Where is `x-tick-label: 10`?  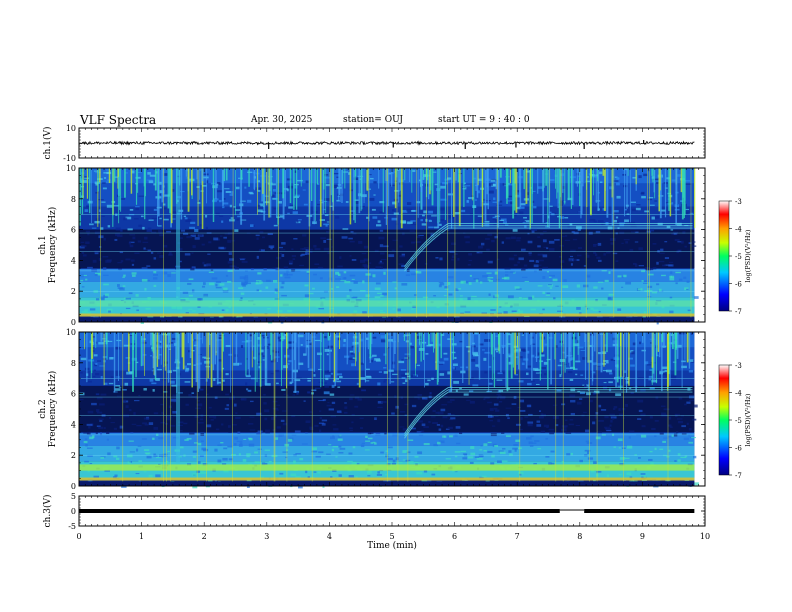 x-tick-label: 10 is located at coordinates (705, 536).